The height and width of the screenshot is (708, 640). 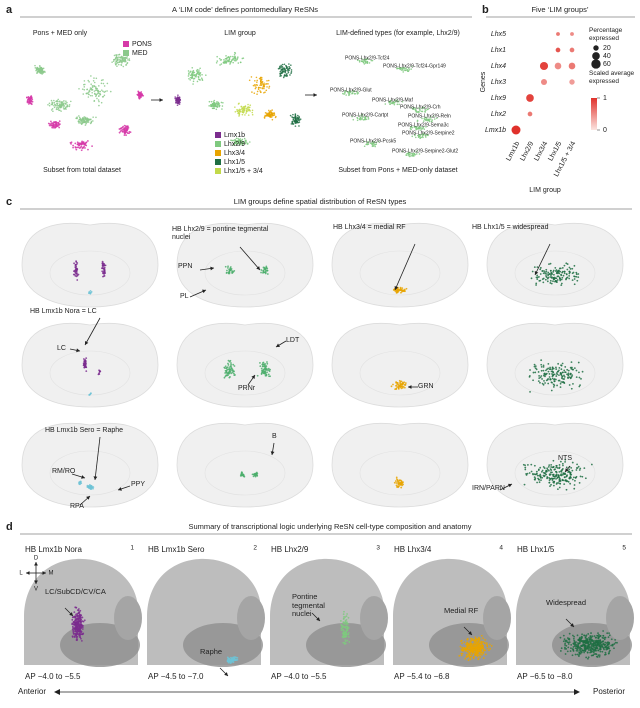 What do you see at coordinates (396, 288) in the screenshot?
I see `arrowhead` at bounding box center [396, 288].